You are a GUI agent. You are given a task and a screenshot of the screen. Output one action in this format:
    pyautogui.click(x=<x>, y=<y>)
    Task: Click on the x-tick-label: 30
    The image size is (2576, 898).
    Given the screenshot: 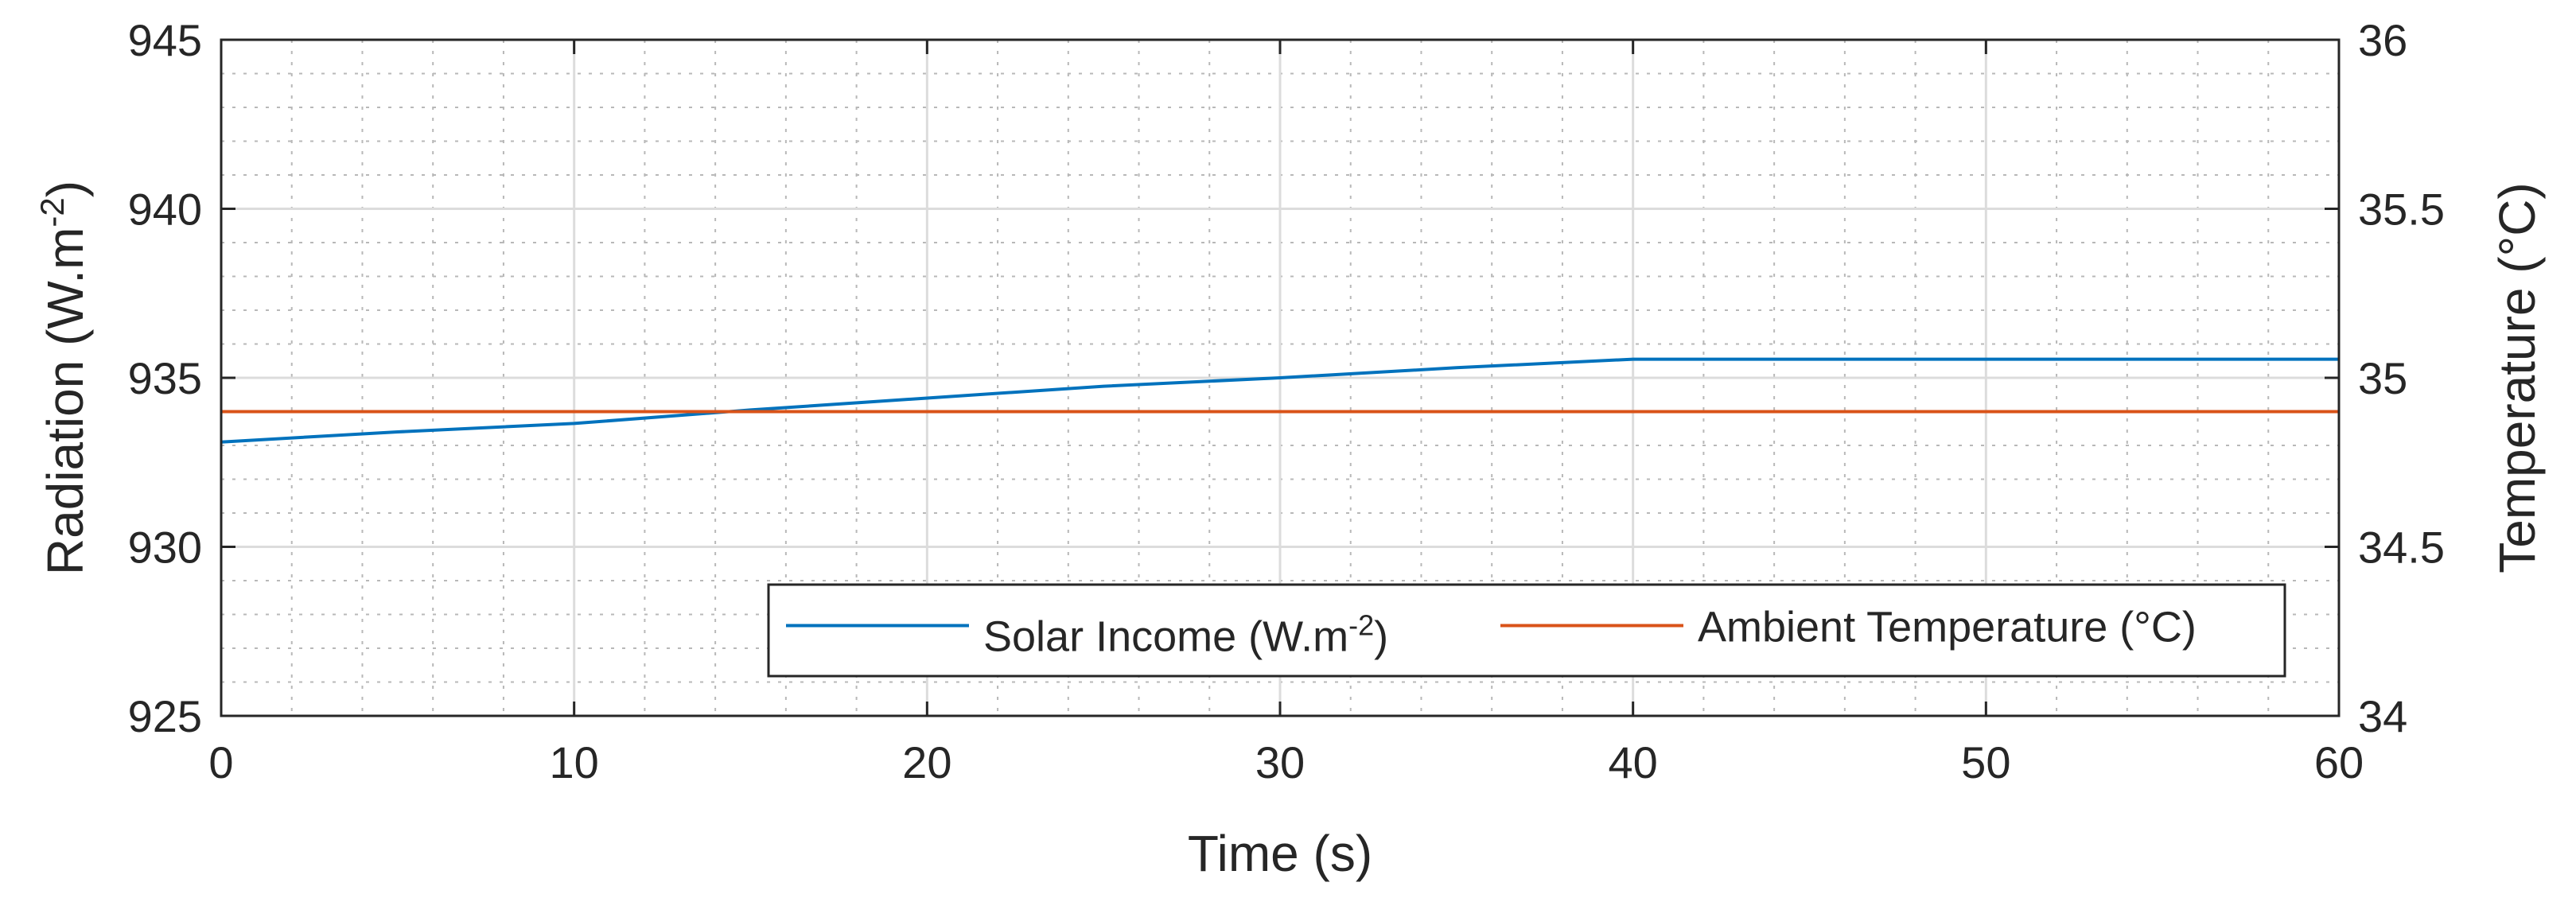 What is the action you would take?
    pyautogui.click(x=1280, y=762)
    